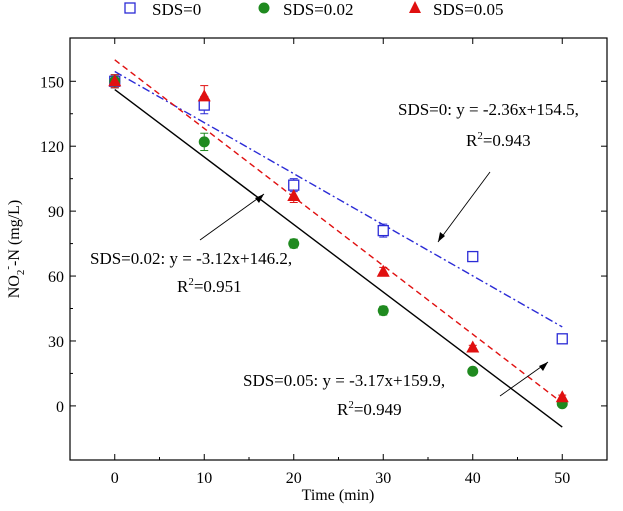 Image resolution: width=623 pixels, height=511 pixels. Describe the element at coordinates (60, 407) in the screenshot. I see `y-tick-label: 0` at that location.